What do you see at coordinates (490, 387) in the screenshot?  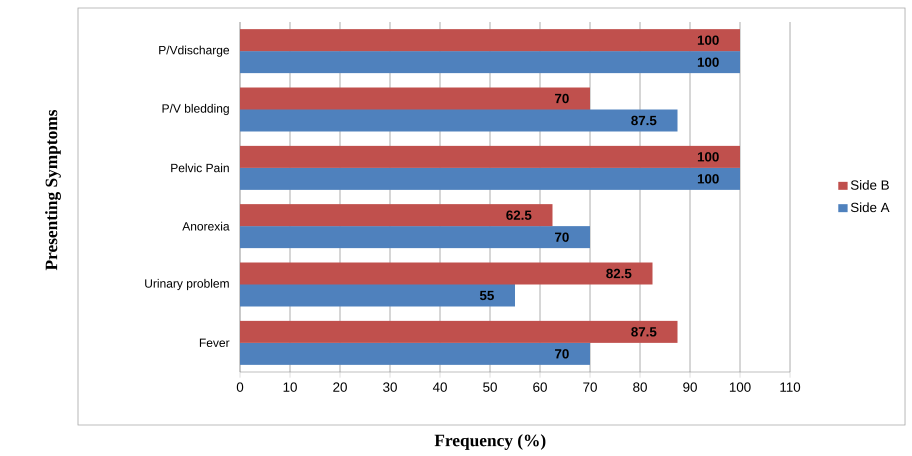 I see `x-tick-label: 50` at bounding box center [490, 387].